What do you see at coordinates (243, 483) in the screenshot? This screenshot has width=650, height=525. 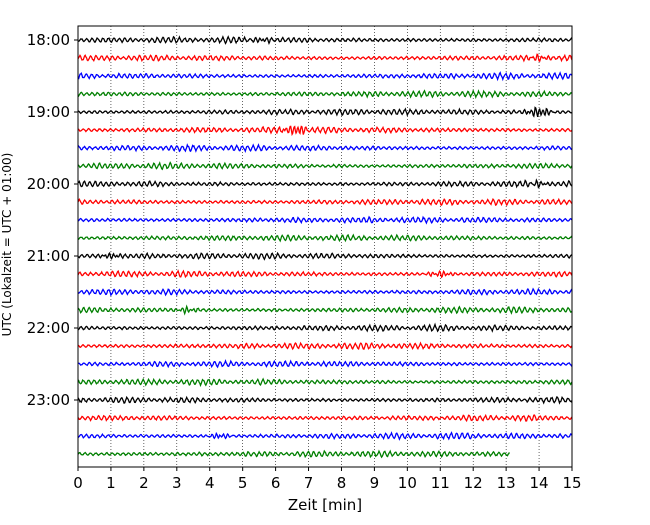 I see `x-tick-label: 5` at bounding box center [243, 483].